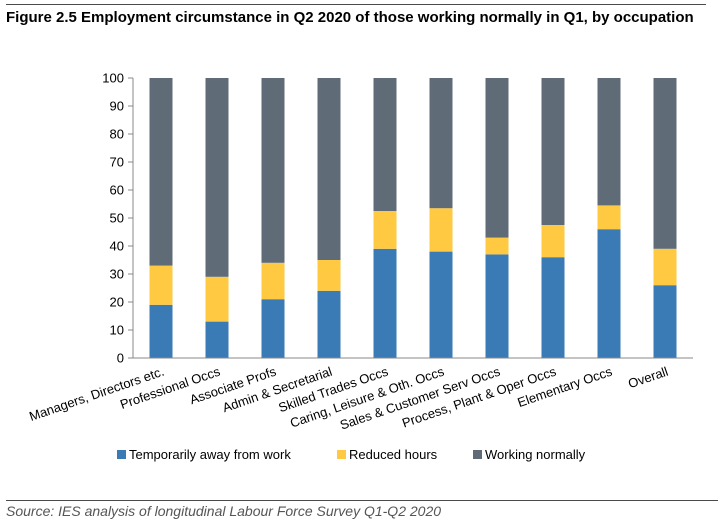  Describe the element at coordinates (120, 358) in the screenshot. I see `y-tick-label: 0` at that location.